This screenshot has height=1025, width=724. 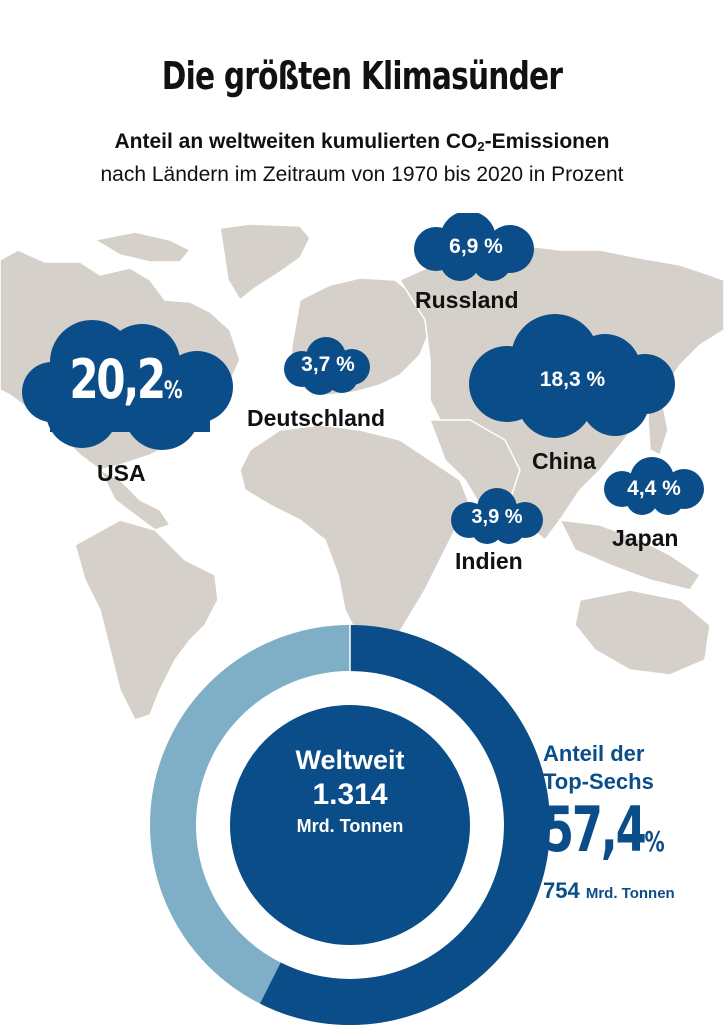 What do you see at coordinates (117, 379) in the screenshot?
I see `value-usa: 20,2` at bounding box center [117, 379].